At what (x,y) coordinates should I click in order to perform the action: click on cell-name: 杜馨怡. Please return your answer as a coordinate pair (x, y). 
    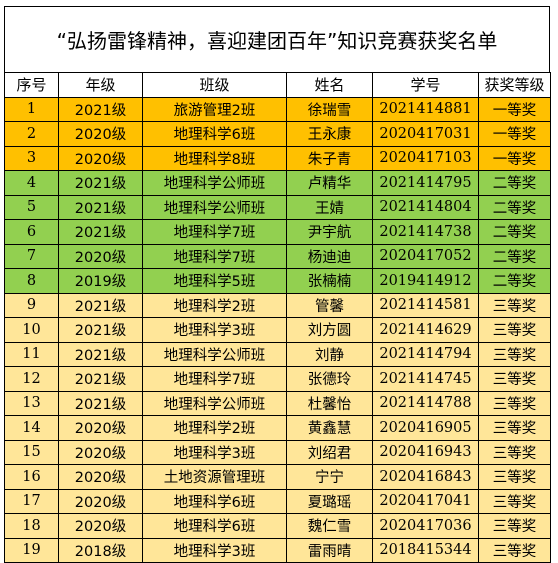
    Looking at the image, I should click on (329, 403).